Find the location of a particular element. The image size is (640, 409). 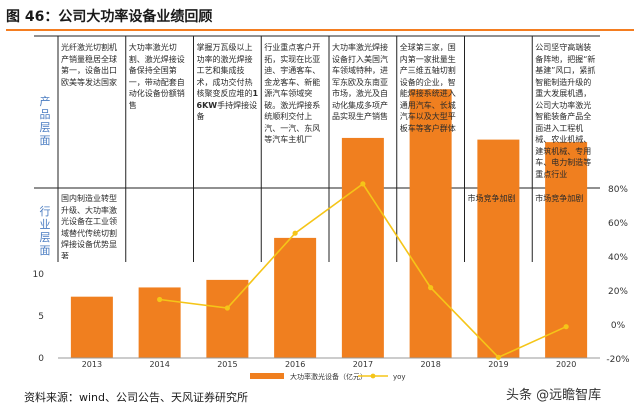

industry-cell: 国内制造业转型升级、大功率激光设备在工业领域替代传统切割焊接设备优势显著 is located at coordinates (89, 226).